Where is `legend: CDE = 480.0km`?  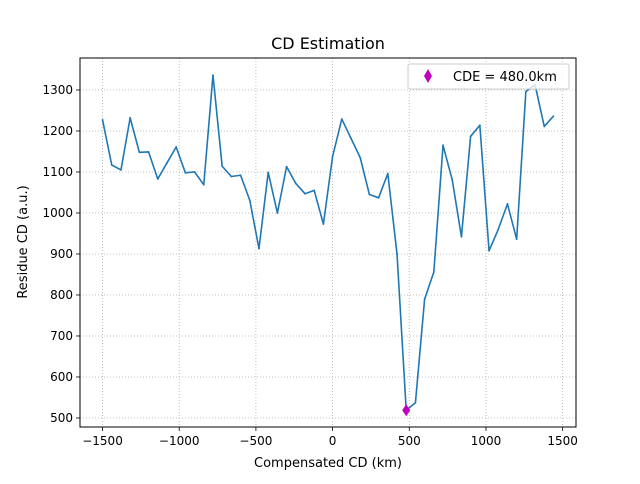
legend: CDE = 480.0km is located at coordinates (488, 76).